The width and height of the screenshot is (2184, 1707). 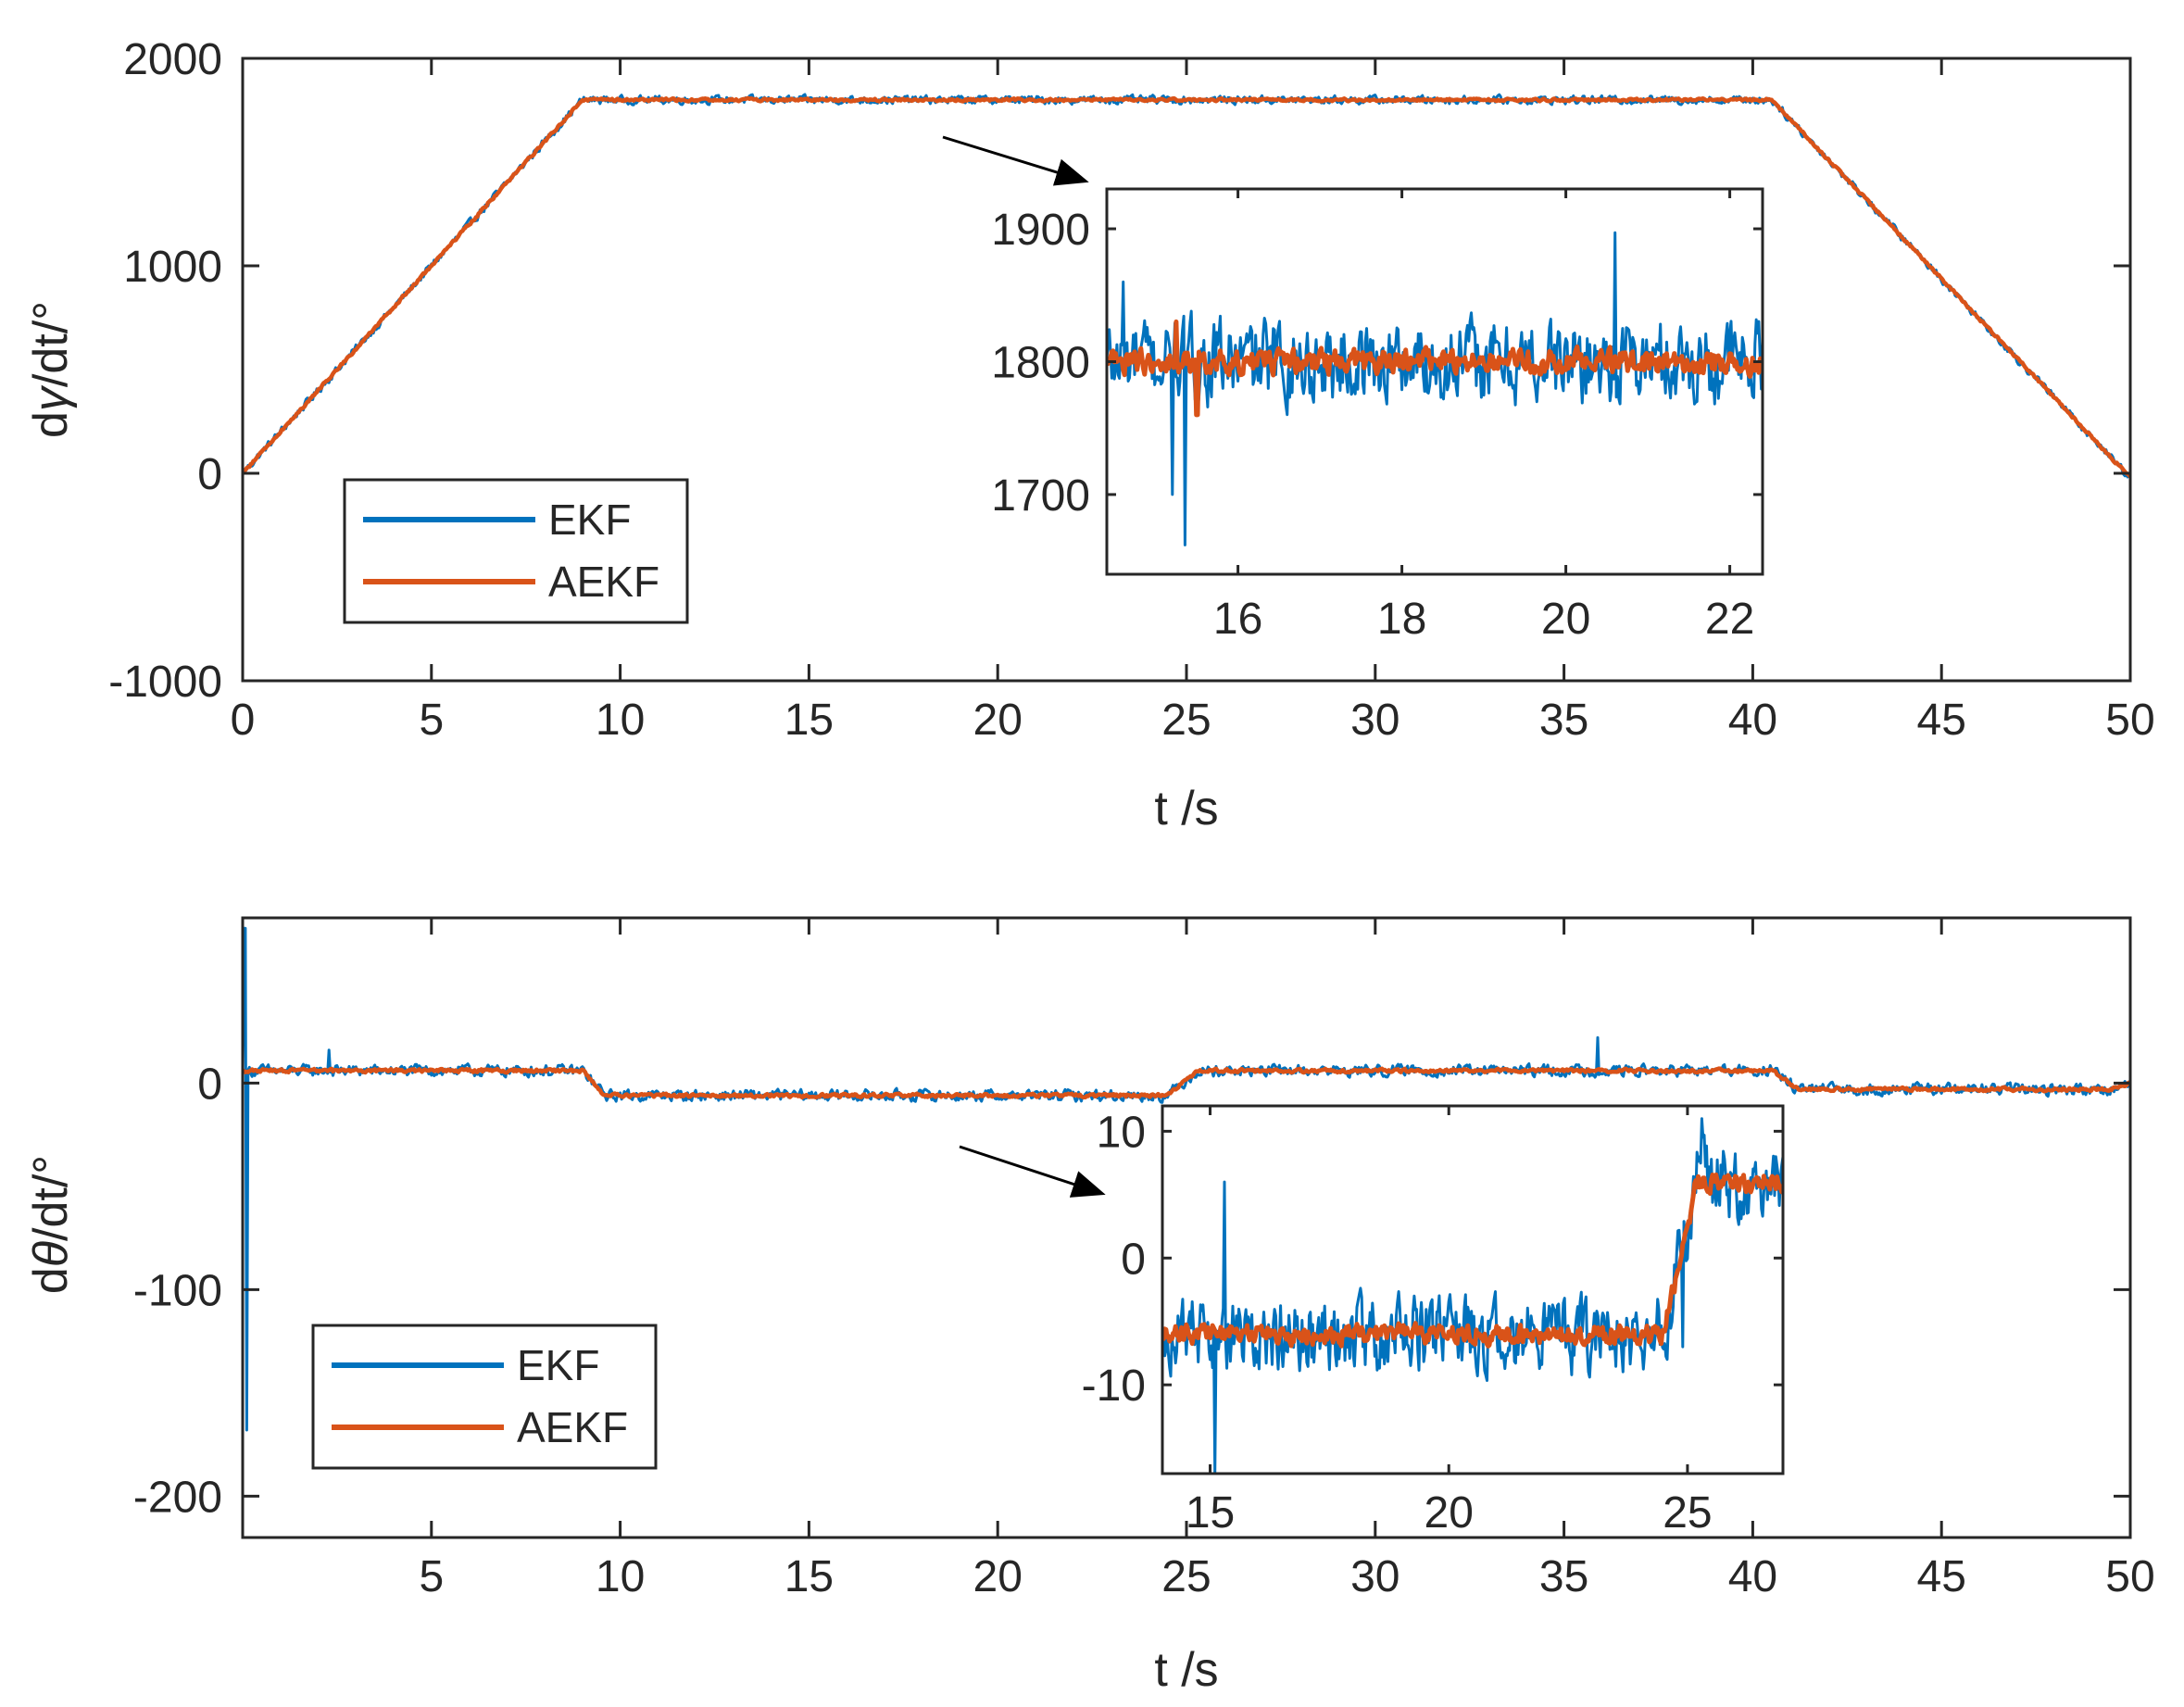 What do you see at coordinates (1186, 808) in the screenshot?
I see `top-xlabel: t /s` at bounding box center [1186, 808].